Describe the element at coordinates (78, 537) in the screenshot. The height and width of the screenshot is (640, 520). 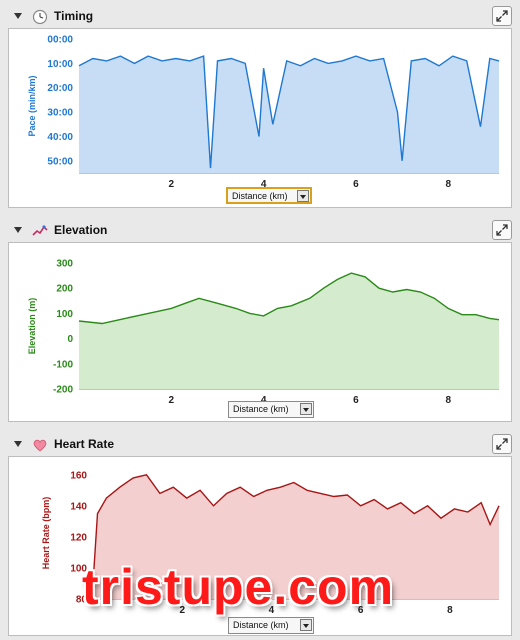
I see `y-tick-label: 120` at that location.